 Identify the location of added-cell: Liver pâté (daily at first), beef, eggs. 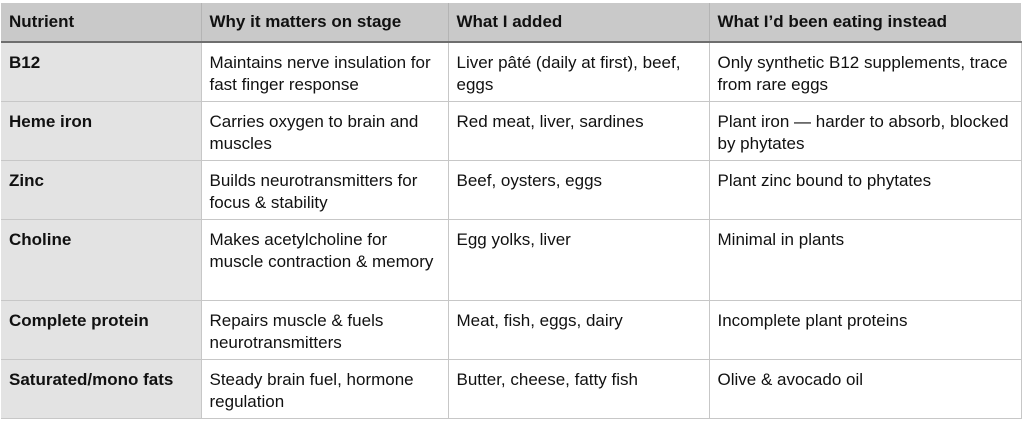
(578, 72).